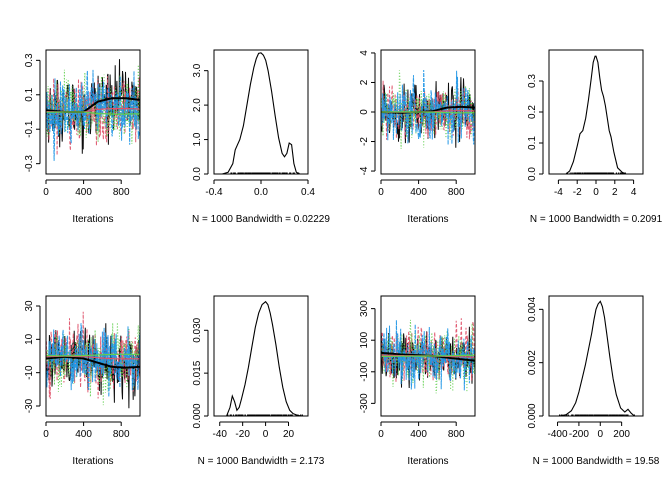  I want to click on x-axis-label: N = 1000 Bandwidth = 19.58, so click(596, 461).